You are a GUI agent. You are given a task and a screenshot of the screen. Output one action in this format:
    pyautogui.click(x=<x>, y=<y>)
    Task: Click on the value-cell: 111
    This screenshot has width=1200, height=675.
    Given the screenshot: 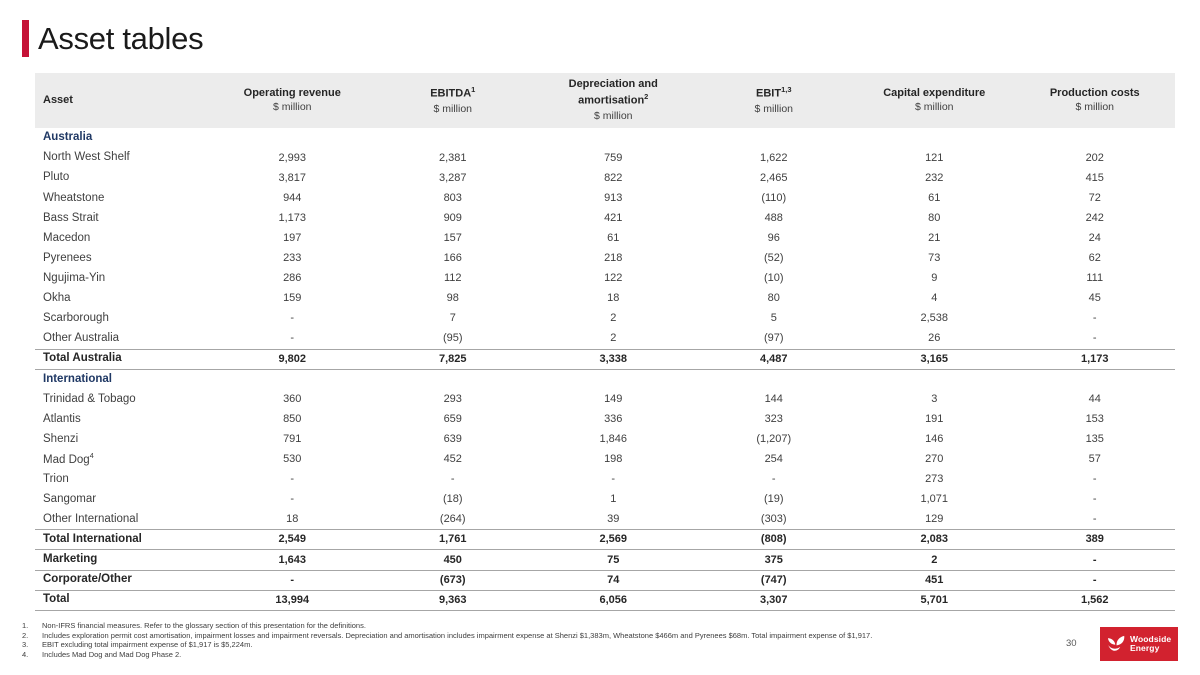 What is the action you would take?
    pyautogui.click(x=1095, y=278)
    